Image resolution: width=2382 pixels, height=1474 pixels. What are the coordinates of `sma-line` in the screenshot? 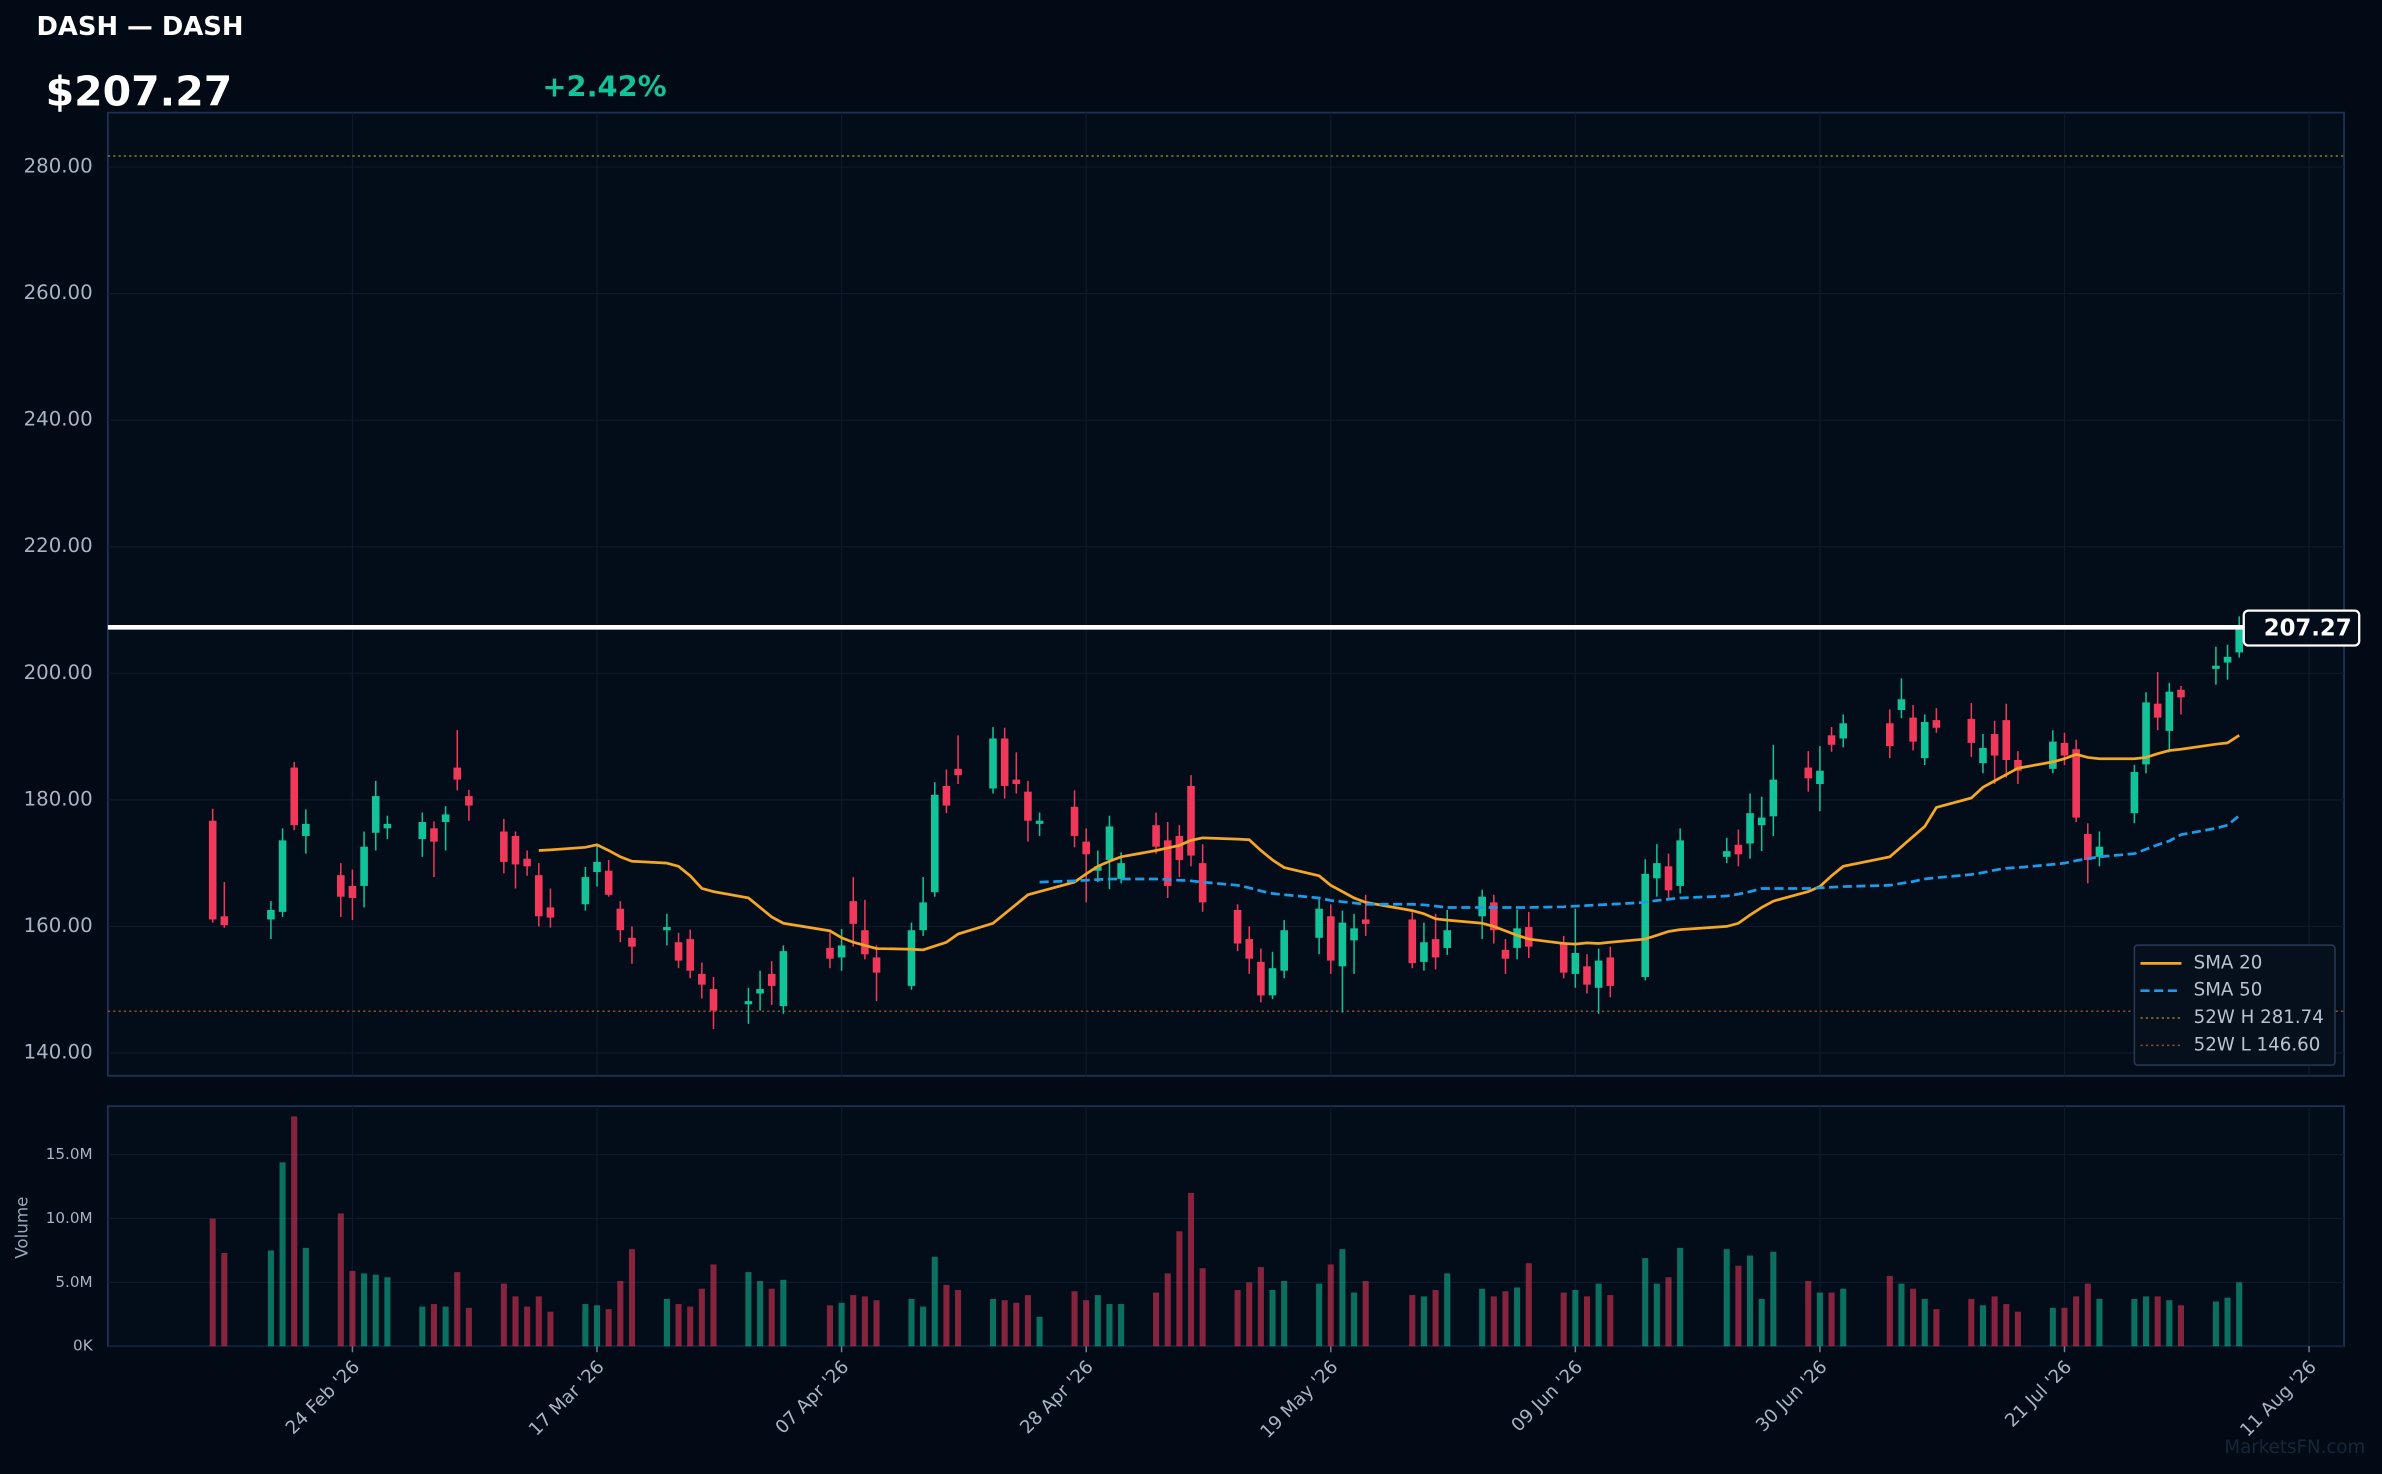 It's located at (1389, 843).